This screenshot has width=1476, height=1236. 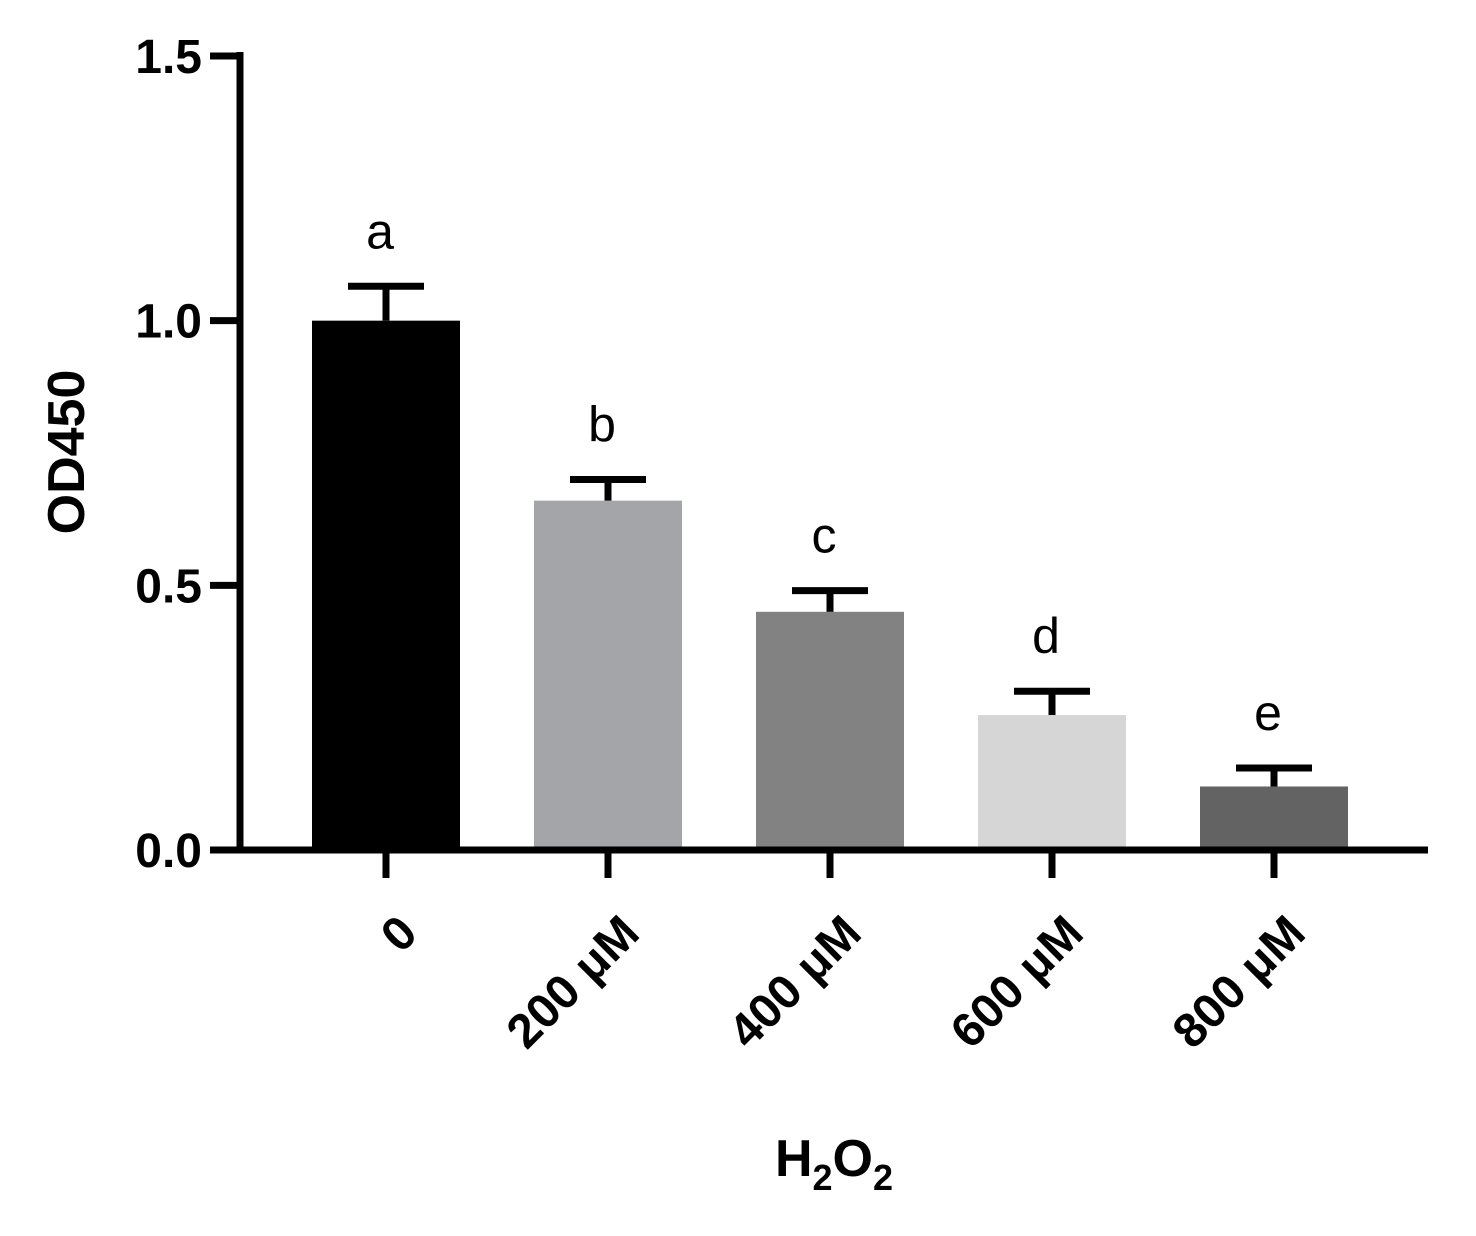 I want to click on y-tick-label: 1.0, so click(x=168, y=322).